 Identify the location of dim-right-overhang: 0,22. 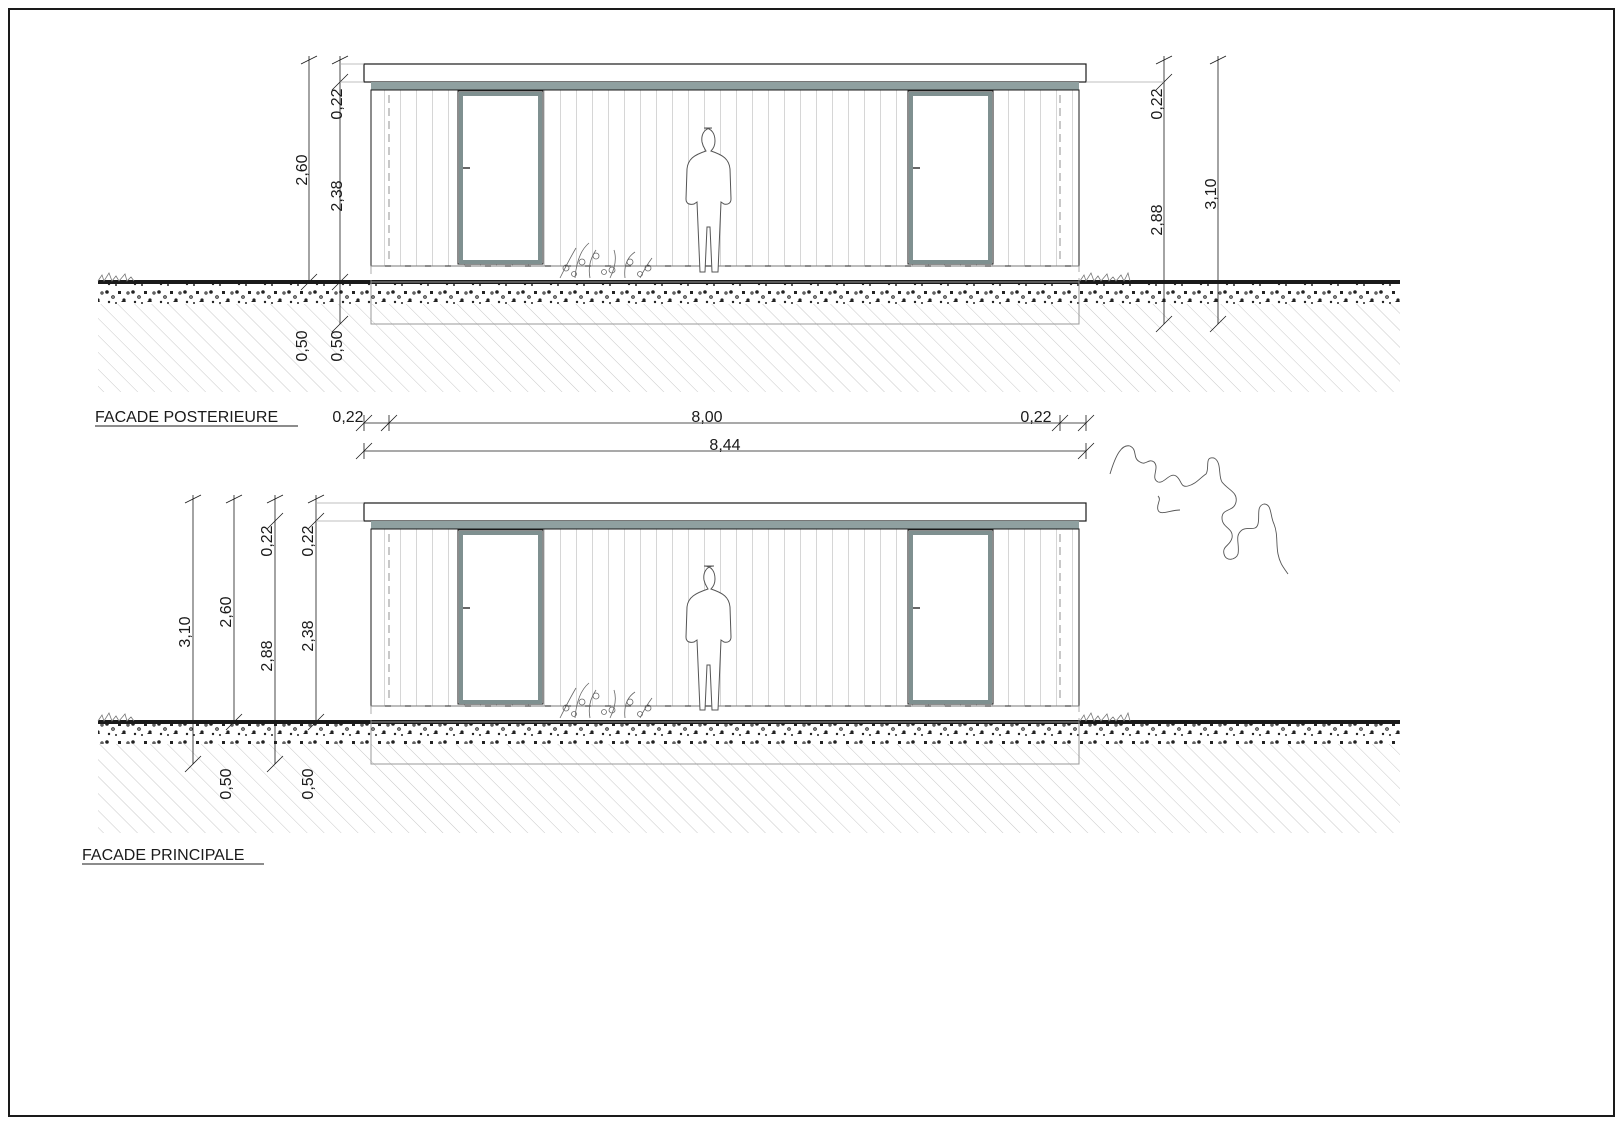
(1035, 417).